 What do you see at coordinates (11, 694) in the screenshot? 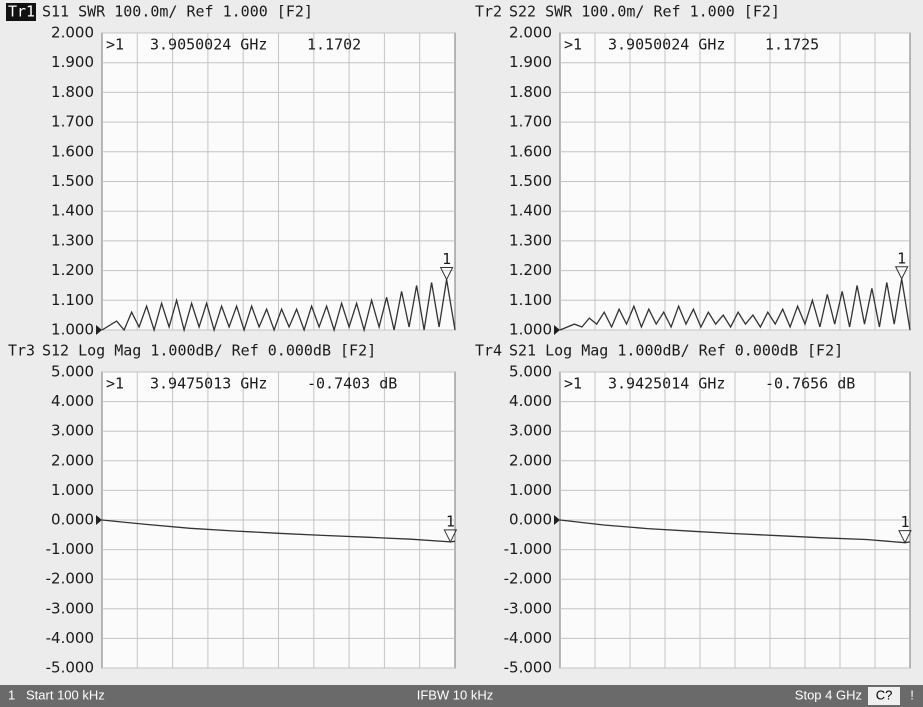
I see `channel: 1` at bounding box center [11, 694].